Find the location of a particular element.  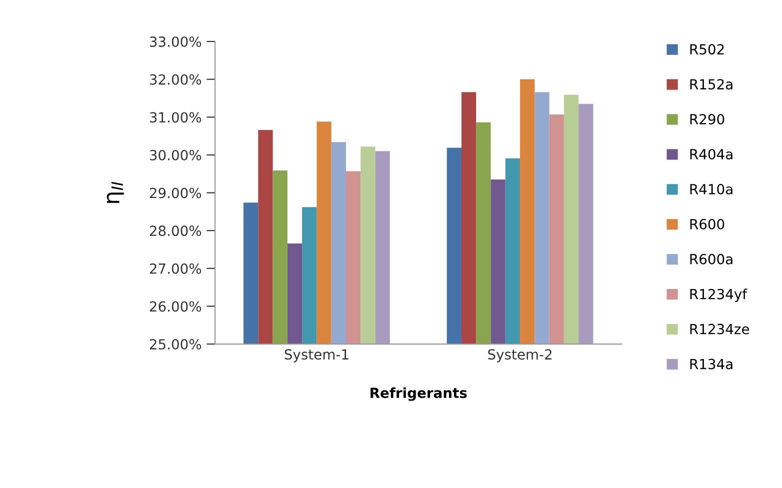

y-tick-label: 31.00% is located at coordinates (176, 117).